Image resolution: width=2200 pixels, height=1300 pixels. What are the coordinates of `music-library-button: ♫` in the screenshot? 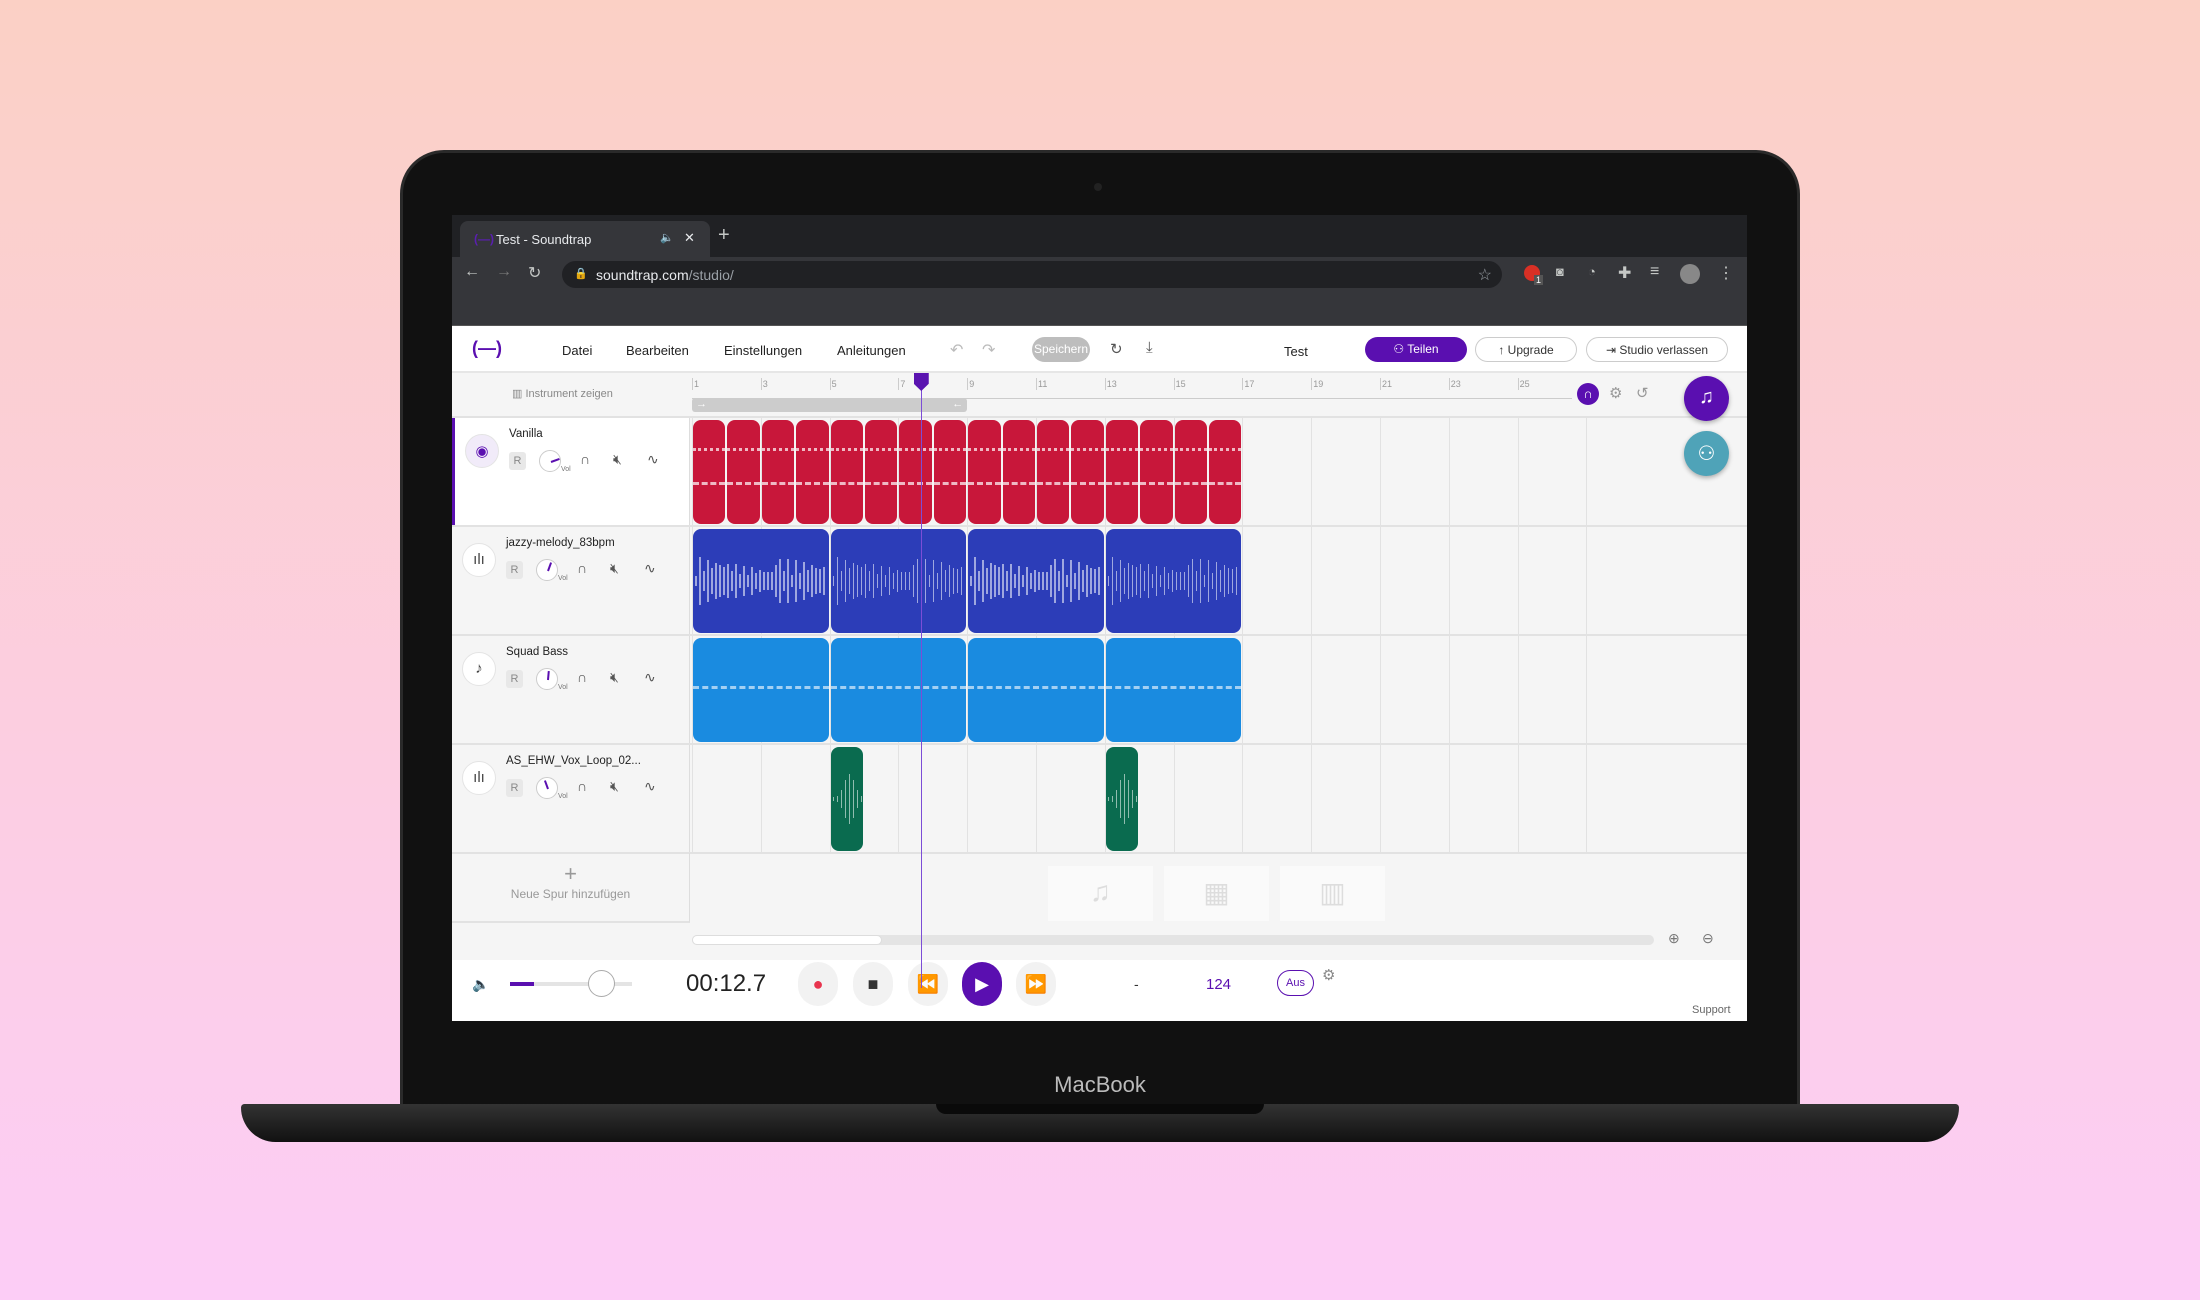 It's located at (1706, 398).